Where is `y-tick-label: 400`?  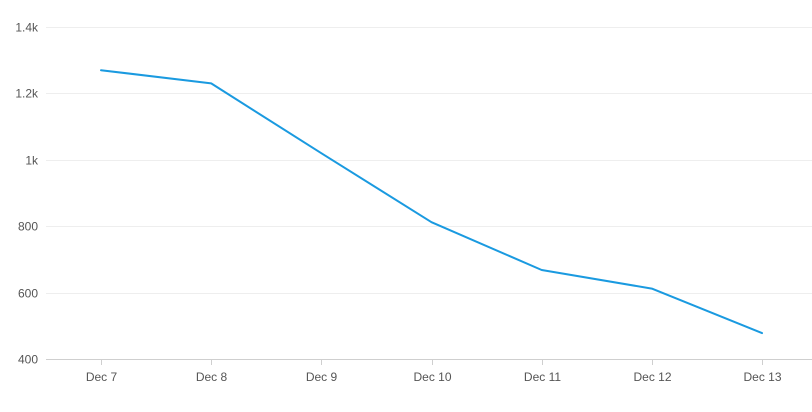
y-tick-label: 400 is located at coordinates (28, 360).